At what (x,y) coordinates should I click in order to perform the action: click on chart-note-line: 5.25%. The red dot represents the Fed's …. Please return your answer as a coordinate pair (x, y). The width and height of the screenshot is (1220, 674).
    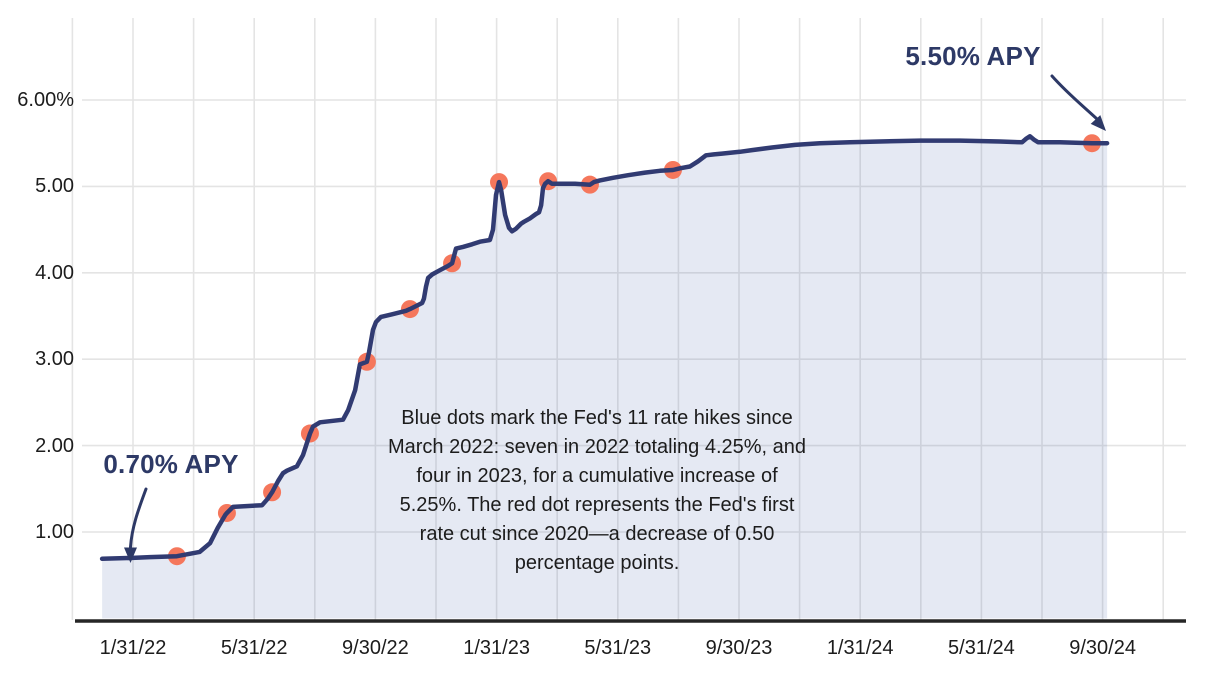
    Looking at the image, I should click on (597, 505).